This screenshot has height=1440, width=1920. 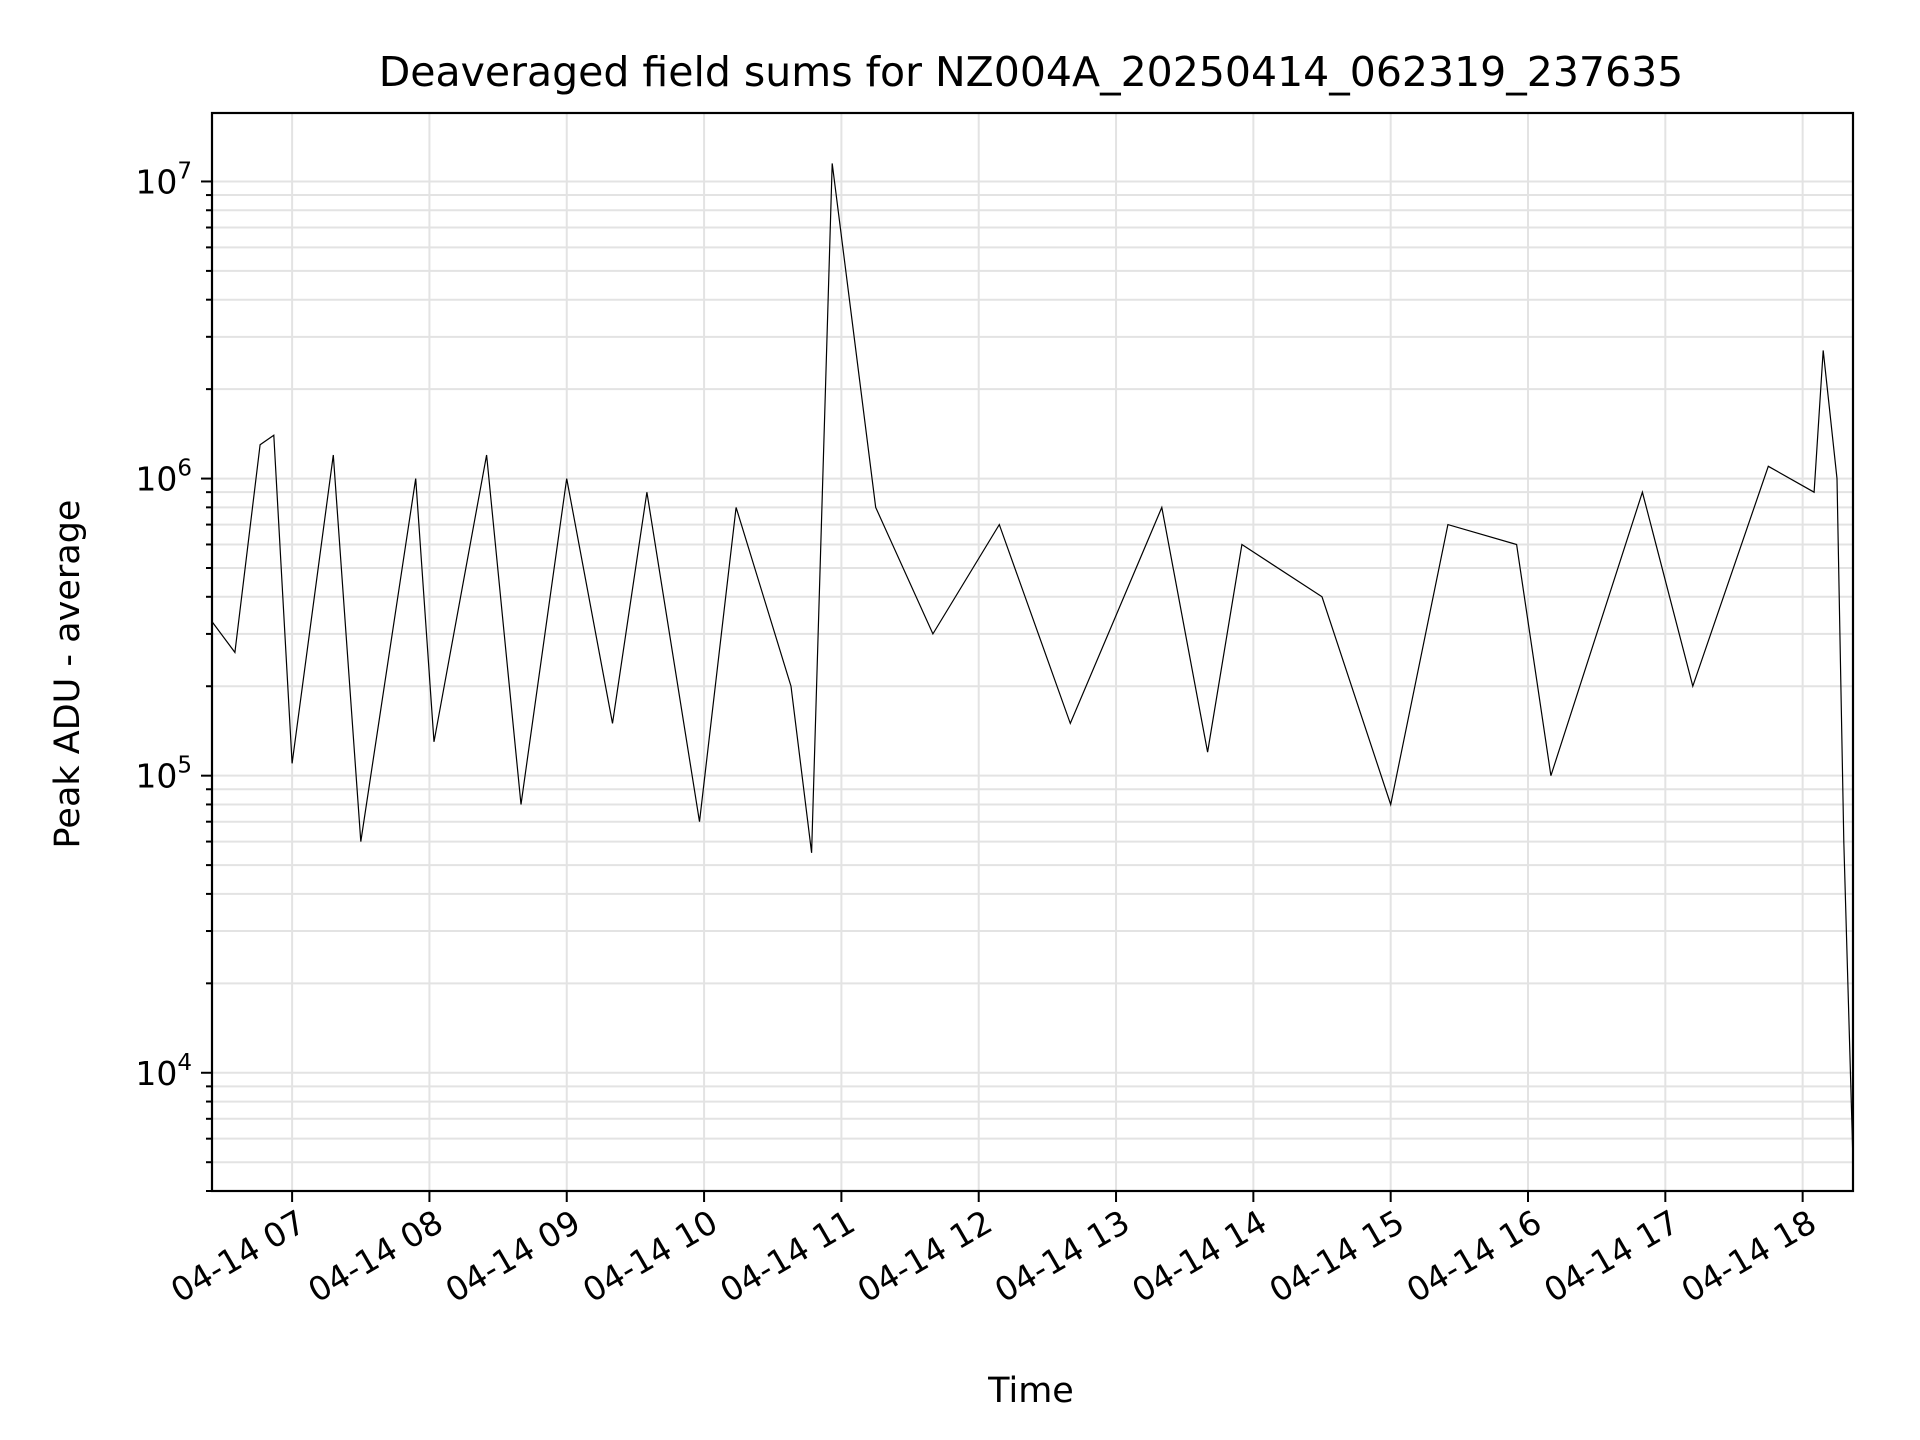 I want to click on x-tick-label: 04-14 18, so click(x=1749, y=1256).